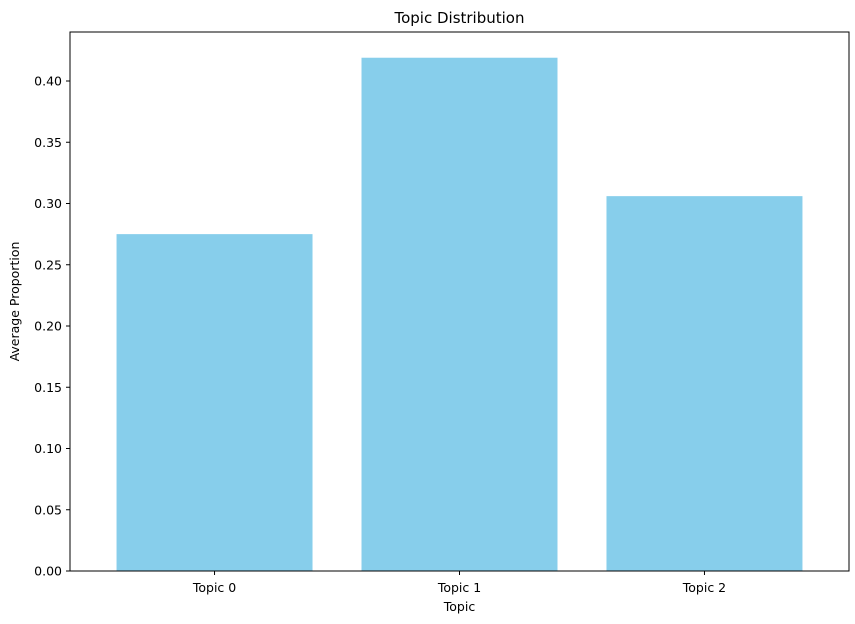  I want to click on y-tick-label: 0.30, so click(48, 203).